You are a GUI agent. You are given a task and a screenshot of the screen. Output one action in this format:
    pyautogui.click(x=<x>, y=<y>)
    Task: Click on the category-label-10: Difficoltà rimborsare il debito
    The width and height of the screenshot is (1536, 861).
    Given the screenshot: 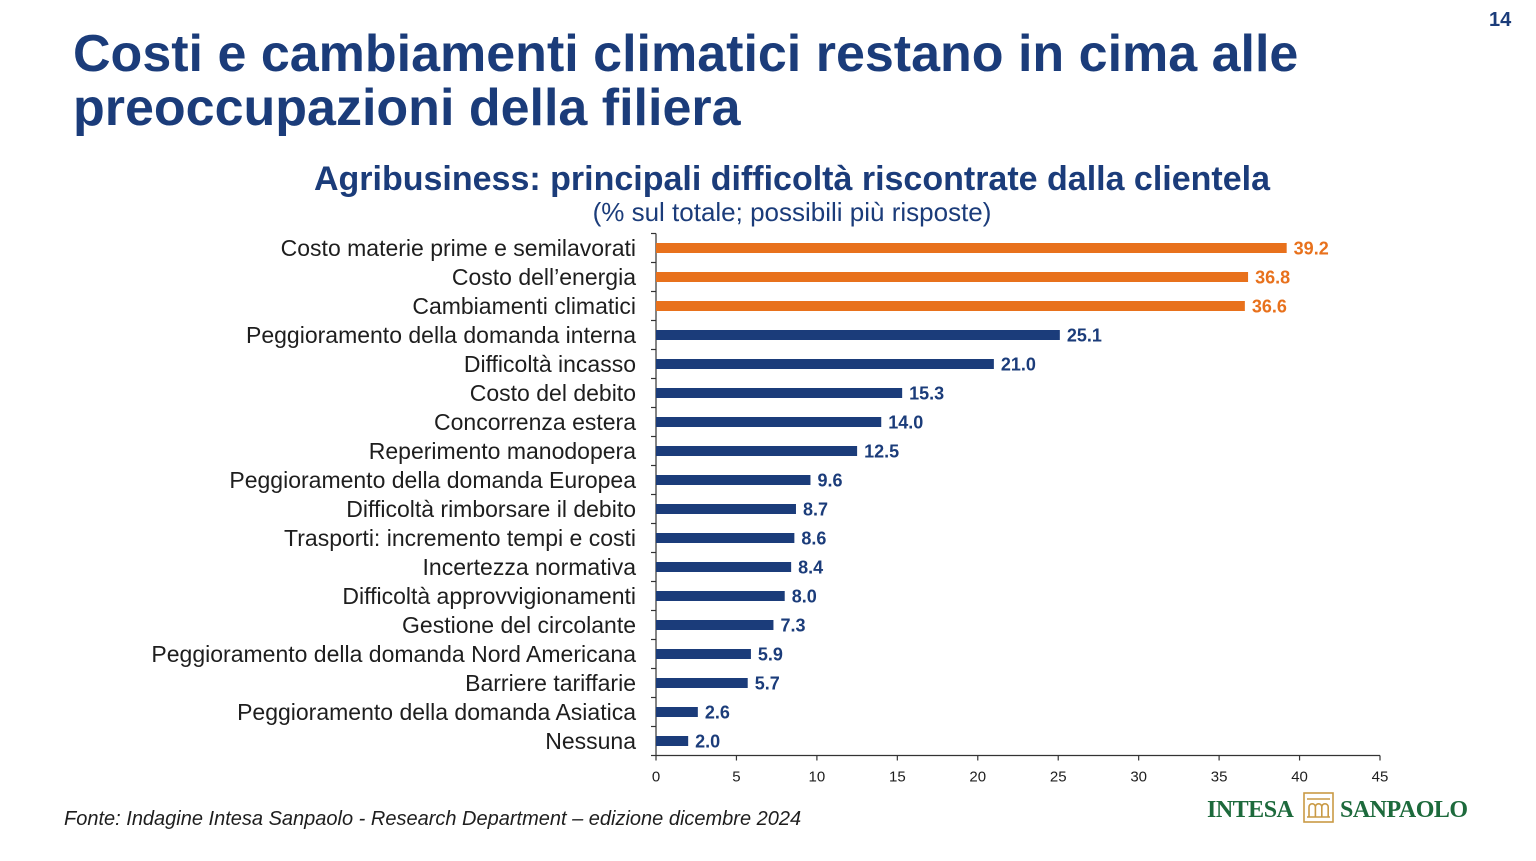 What is the action you would take?
    pyautogui.click(x=491, y=509)
    